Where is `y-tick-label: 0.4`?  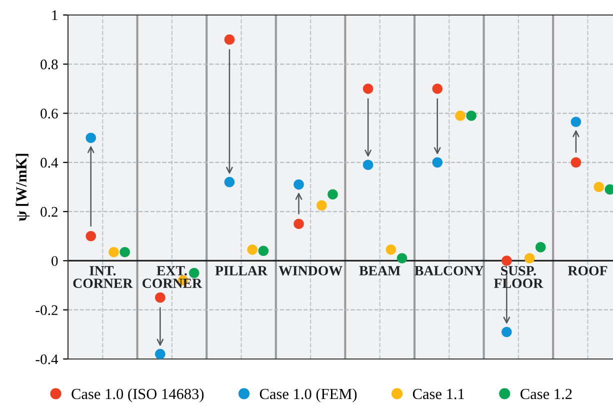 y-tick-label: 0.4 is located at coordinates (49, 163).